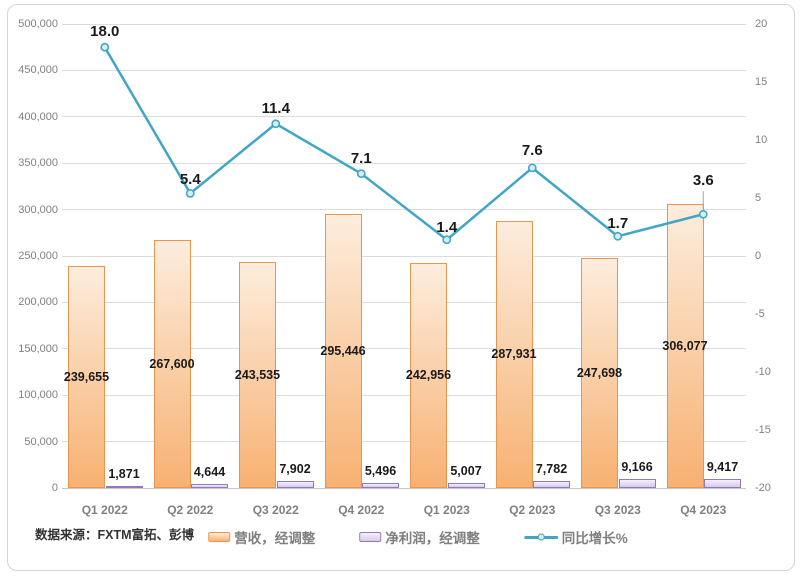  What do you see at coordinates (275, 538) in the screenshot?
I see `legend-label: 营收，经调整` at bounding box center [275, 538].